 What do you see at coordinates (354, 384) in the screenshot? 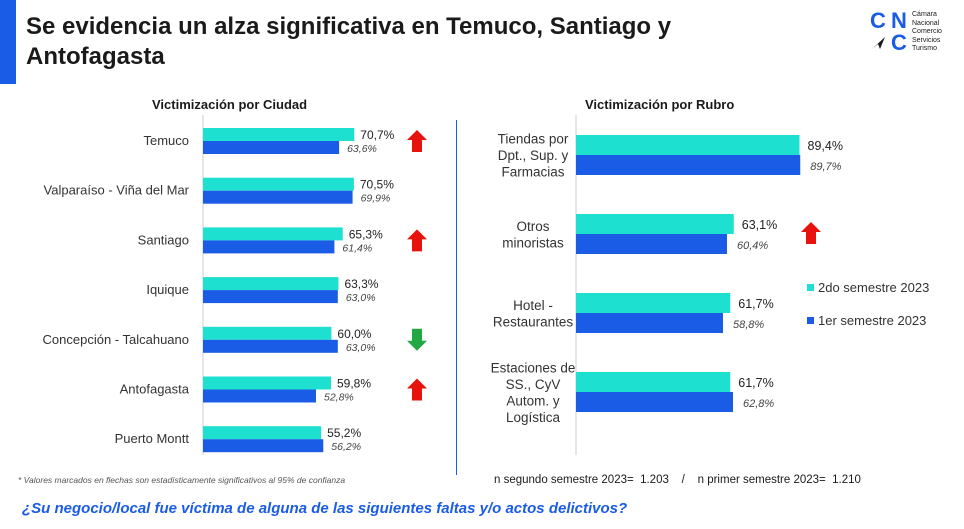
I see `value-label-2do: 59,8%` at bounding box center [354, 384].